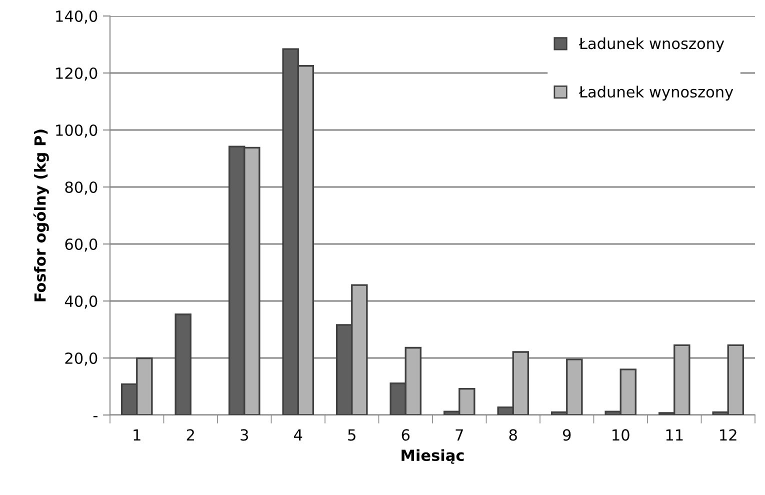  Describe the element at coordinates (459, 434) in the screenshot. I see `x-tick-label: 7` at that location.